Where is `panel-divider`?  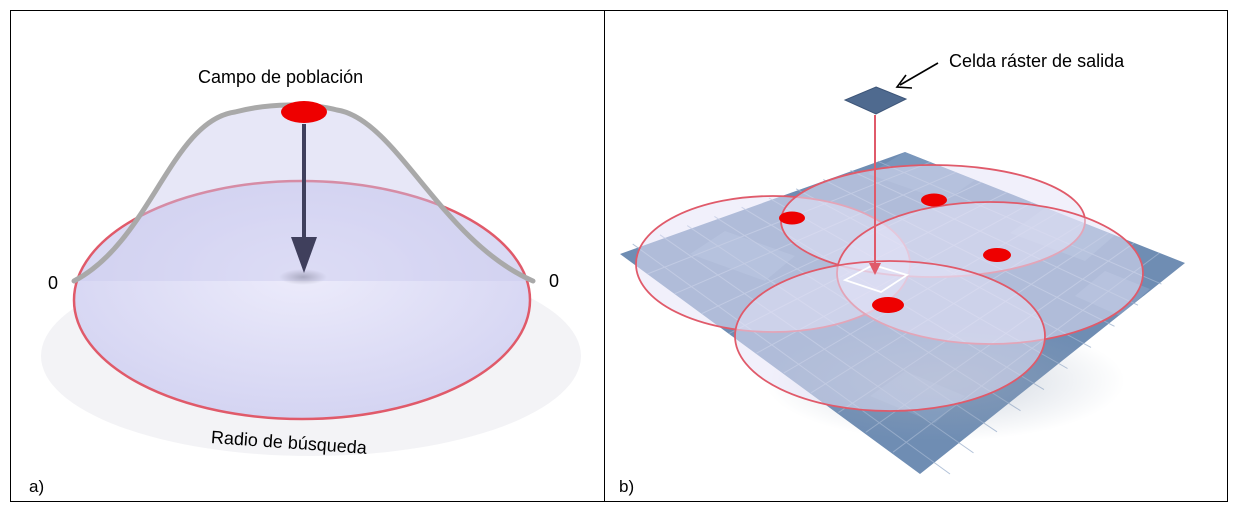 panel-divider is located at coordinates (604, 256).